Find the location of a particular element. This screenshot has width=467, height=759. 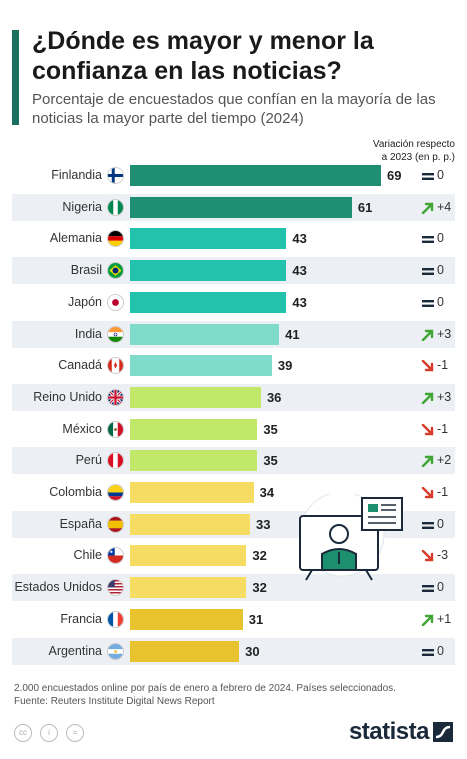

flag-usa-icon is located at coordinates (115, 588).